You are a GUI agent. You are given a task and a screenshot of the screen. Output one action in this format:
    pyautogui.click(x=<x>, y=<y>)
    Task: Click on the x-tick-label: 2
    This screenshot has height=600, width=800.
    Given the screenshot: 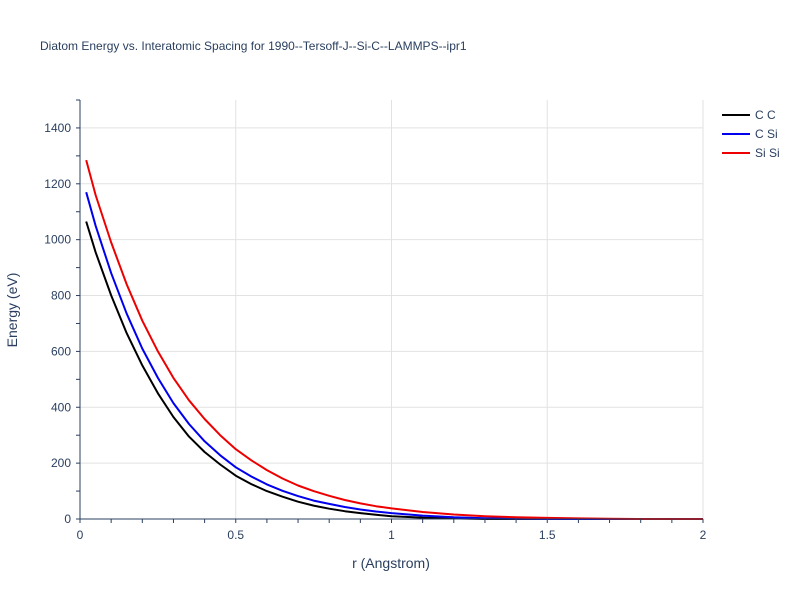 What is the action you would take?
    pyautogui.click(x=703, y=535)
    